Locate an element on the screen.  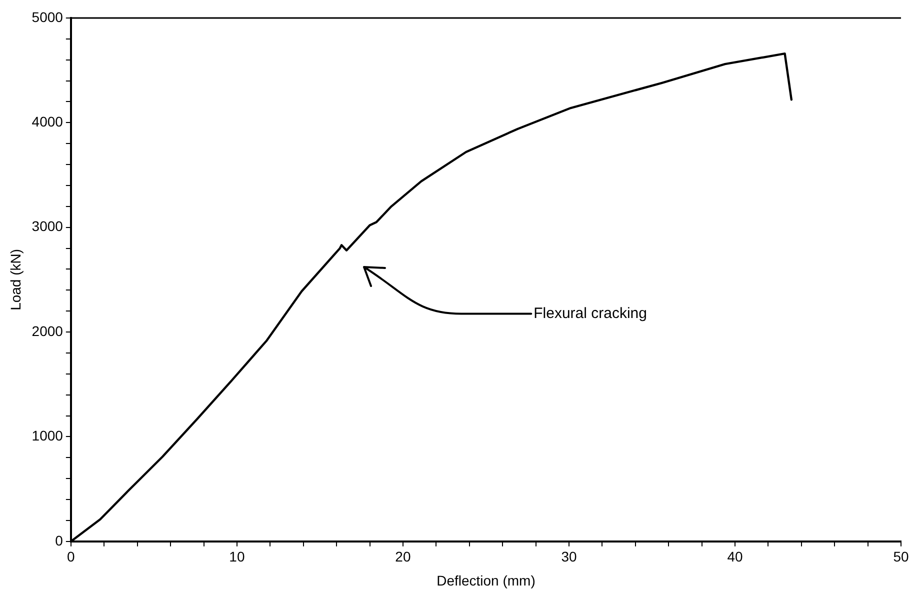
y-tick-label: 0 is located at coordinates (59, 540).